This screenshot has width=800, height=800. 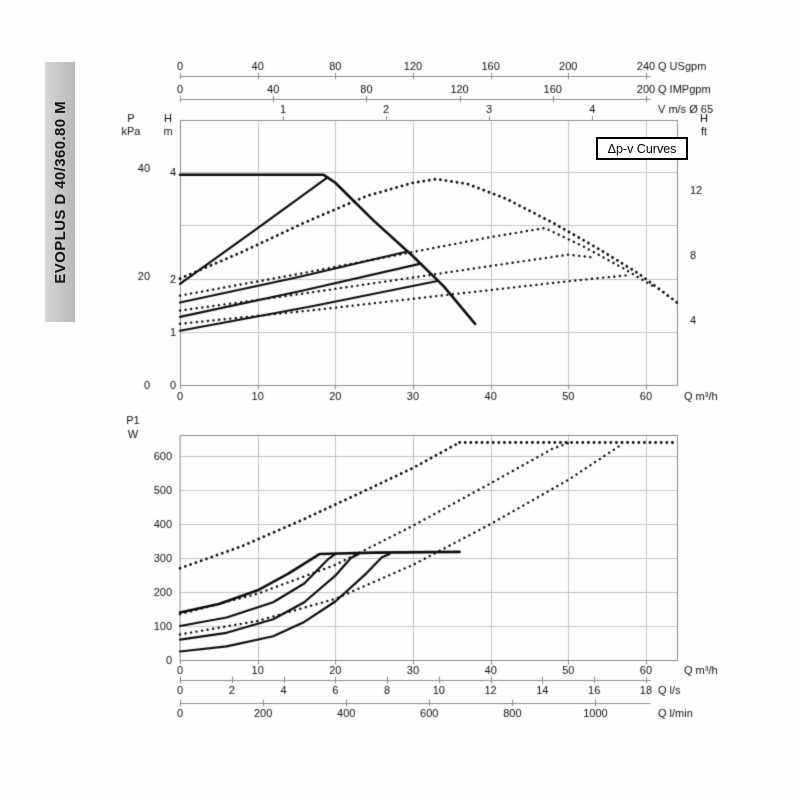 I want to click on dpv-curves-legend: Δp-v Curves, so click(x=642, y=148).